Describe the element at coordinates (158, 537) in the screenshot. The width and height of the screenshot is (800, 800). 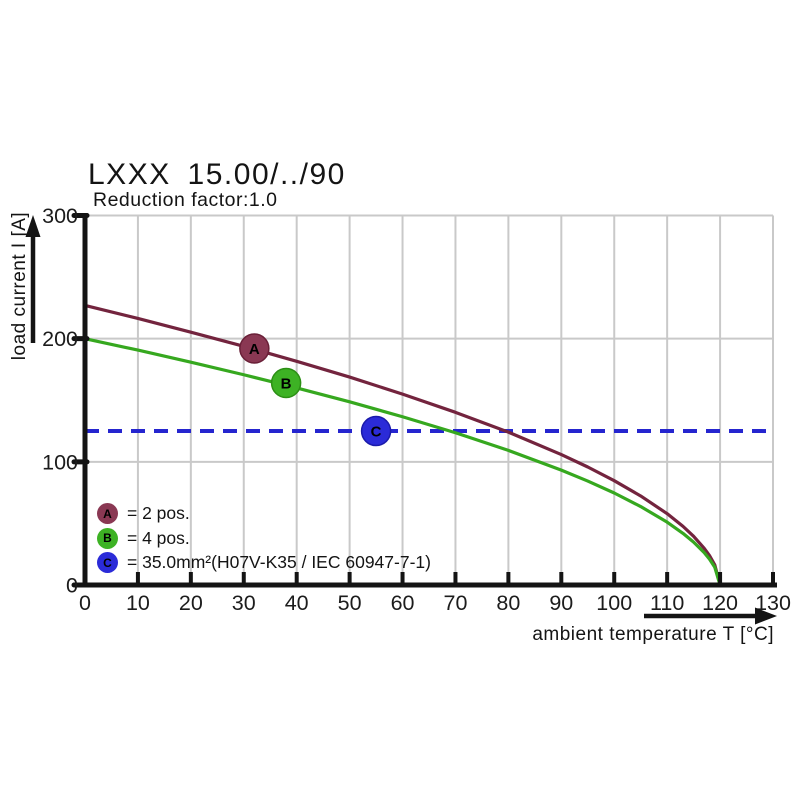
I see `legend-label-b: = 4 pos.` at that location.